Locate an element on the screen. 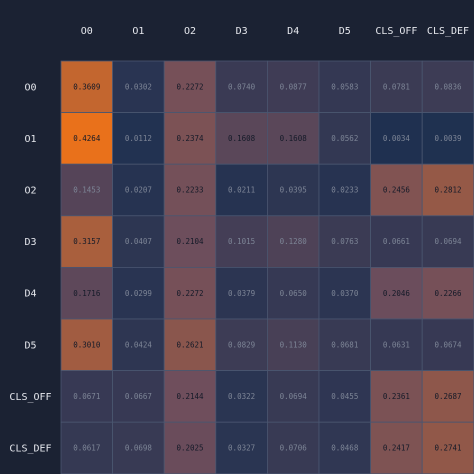  heatmap-cell-o1-o0 is located at coordinates (86, 138).